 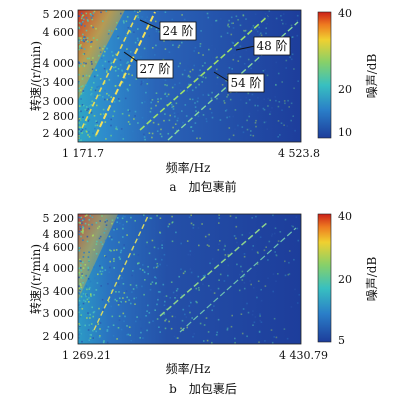 What do you see at coordinates (246, 83) in the screenshot?
I see `annotation-54-box` at bounding box center [246, 83].